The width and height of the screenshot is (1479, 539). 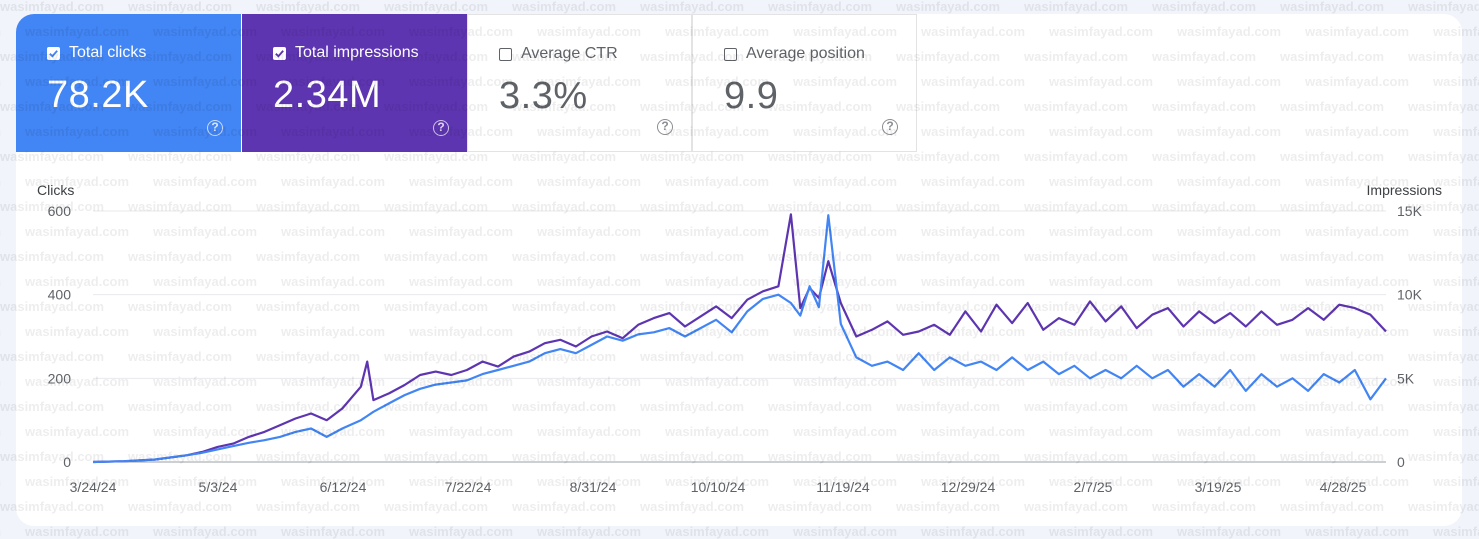 What do you see at coordinates (843, 487) in the screenshot?
I see `x-tick-label: 11/19/24` at bounding box center [843, 487].